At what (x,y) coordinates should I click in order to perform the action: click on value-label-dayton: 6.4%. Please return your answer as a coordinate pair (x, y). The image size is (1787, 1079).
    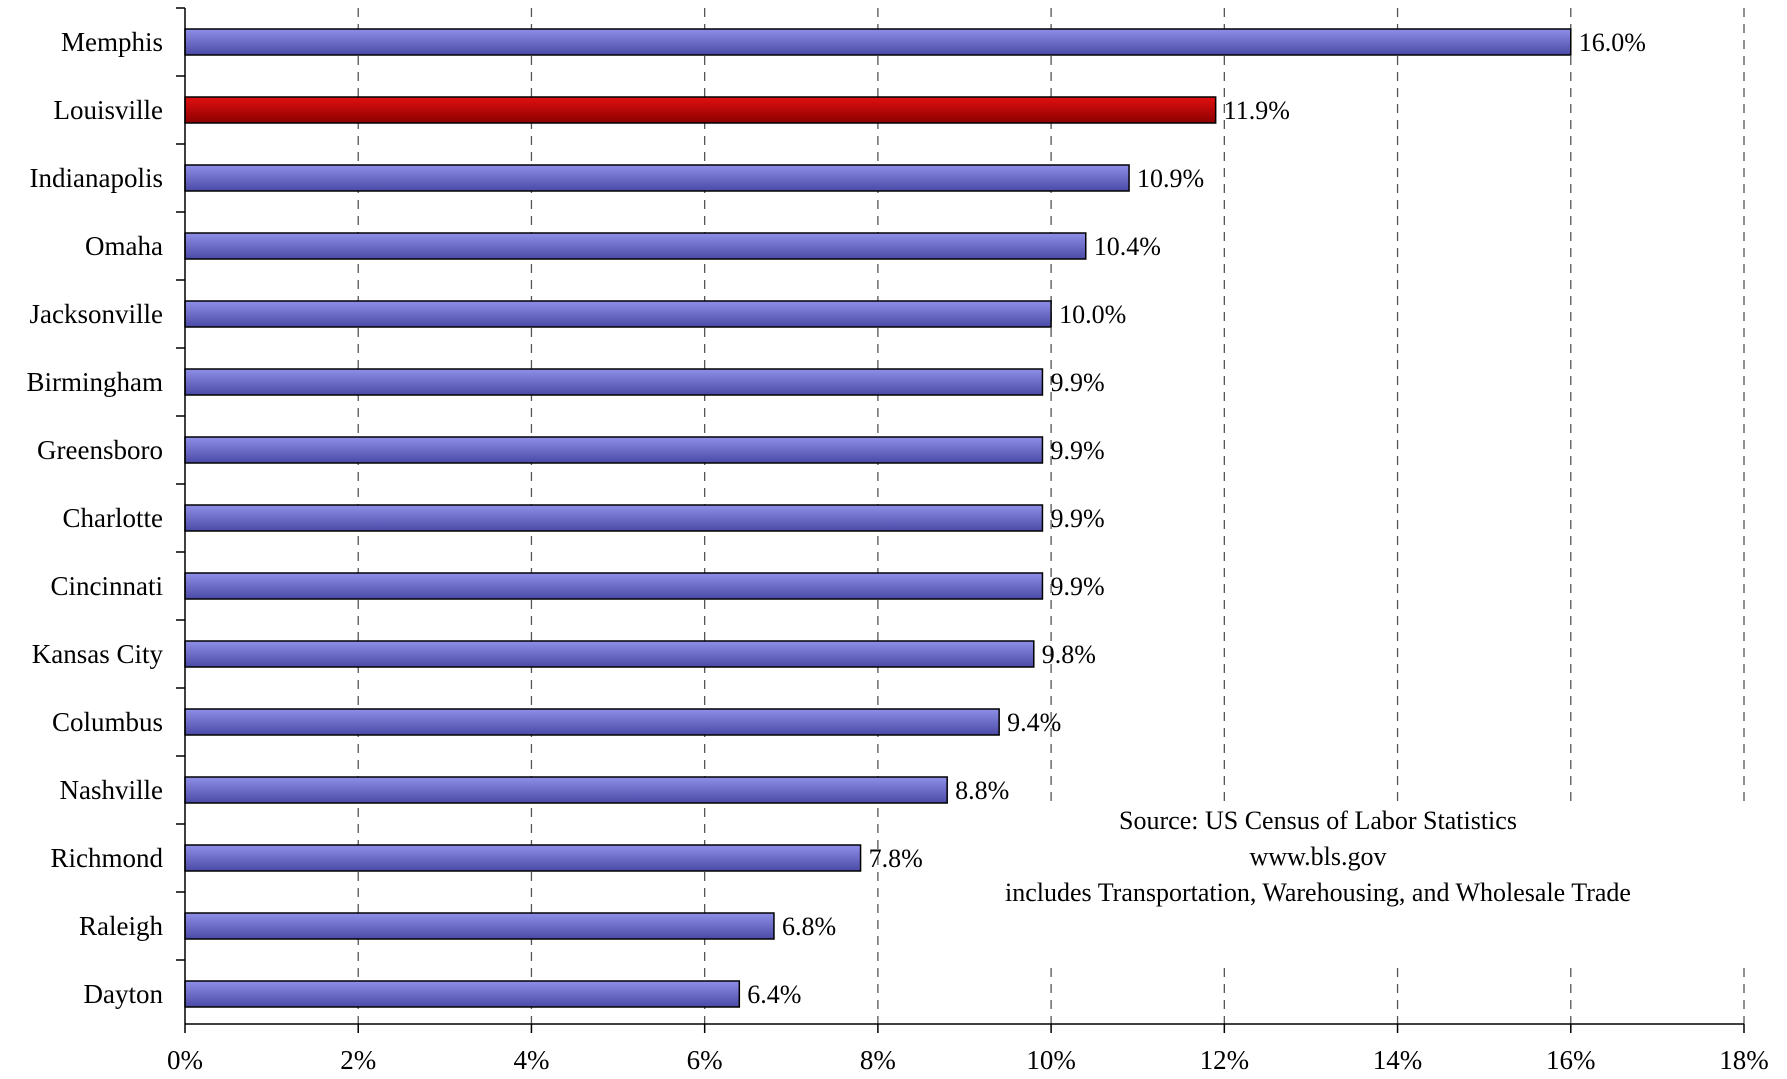
    Looking at the image, I should click on (774, 994).